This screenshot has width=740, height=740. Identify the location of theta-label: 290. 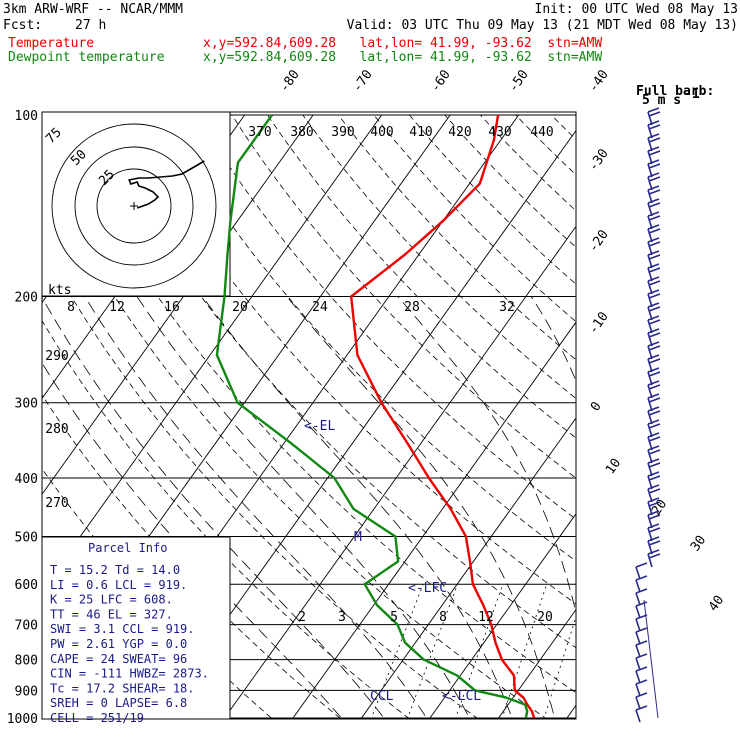
(56, 356).